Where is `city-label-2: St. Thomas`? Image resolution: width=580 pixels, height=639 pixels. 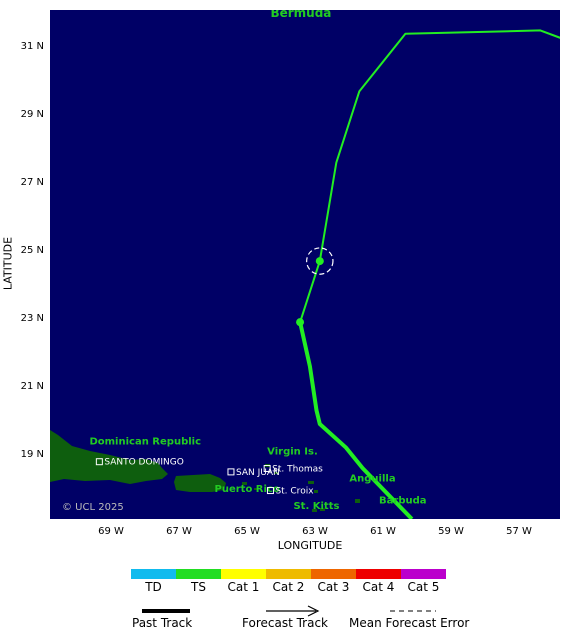
city-label-2: St. Thomas is located at coordinates (297, 469).